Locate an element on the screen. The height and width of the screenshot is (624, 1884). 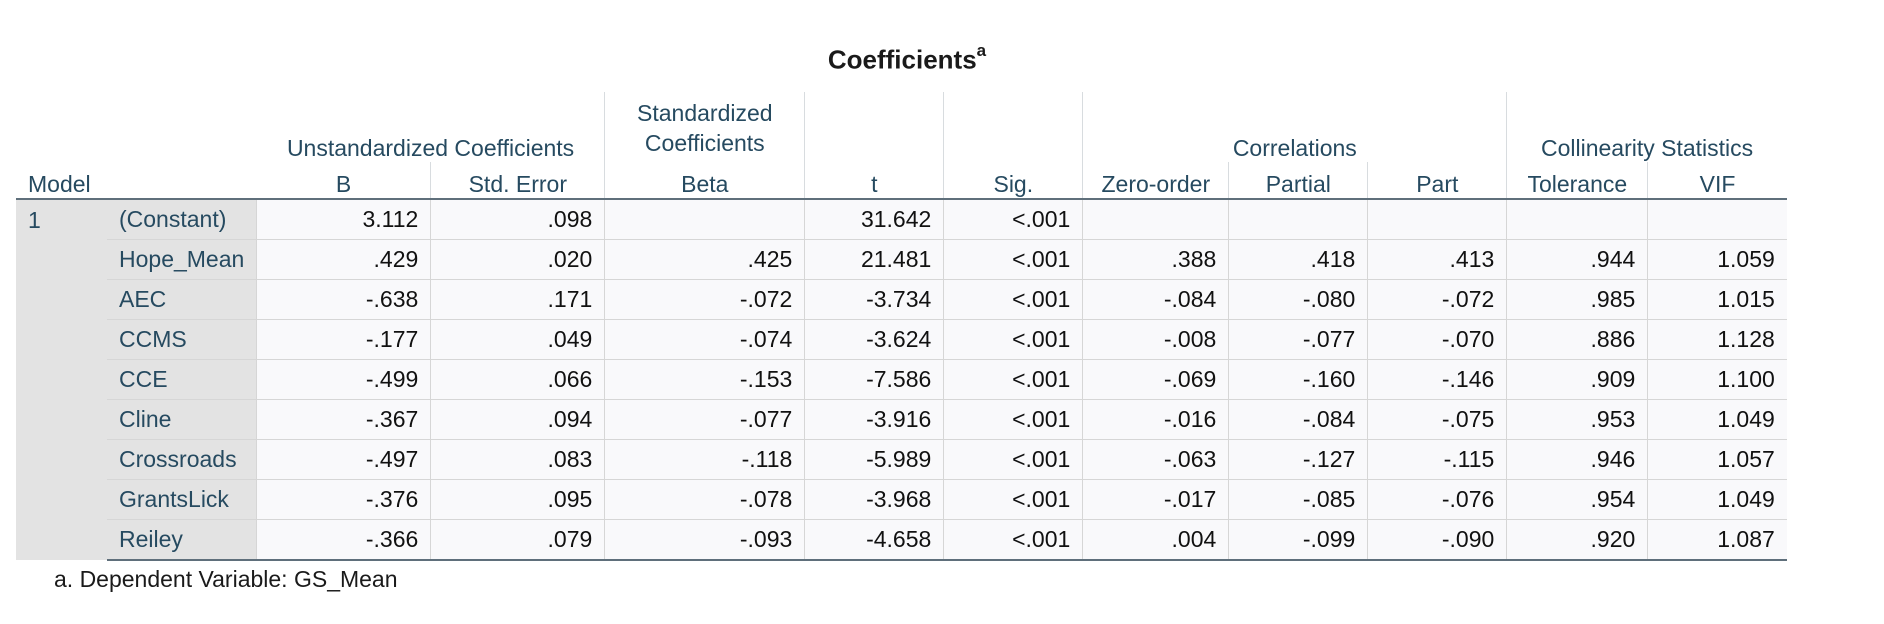
cell-zero-order is located at coordinates (1156, 219).